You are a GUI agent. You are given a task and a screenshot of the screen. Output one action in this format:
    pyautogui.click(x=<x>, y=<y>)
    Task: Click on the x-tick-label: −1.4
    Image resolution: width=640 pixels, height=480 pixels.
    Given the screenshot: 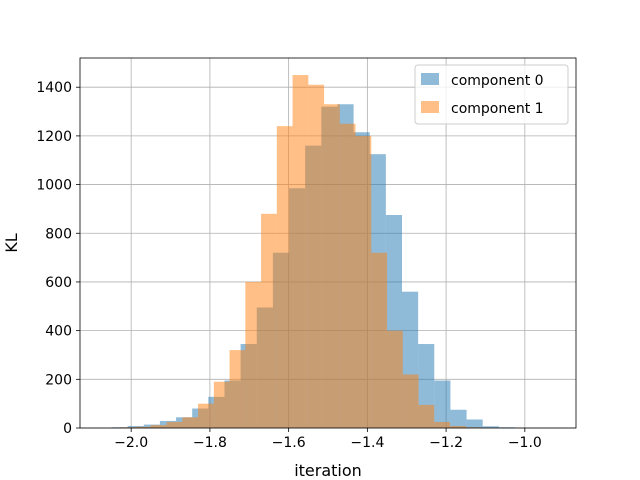 What is the action you would take?
    pyautogui.click(x=367, y=443)
    